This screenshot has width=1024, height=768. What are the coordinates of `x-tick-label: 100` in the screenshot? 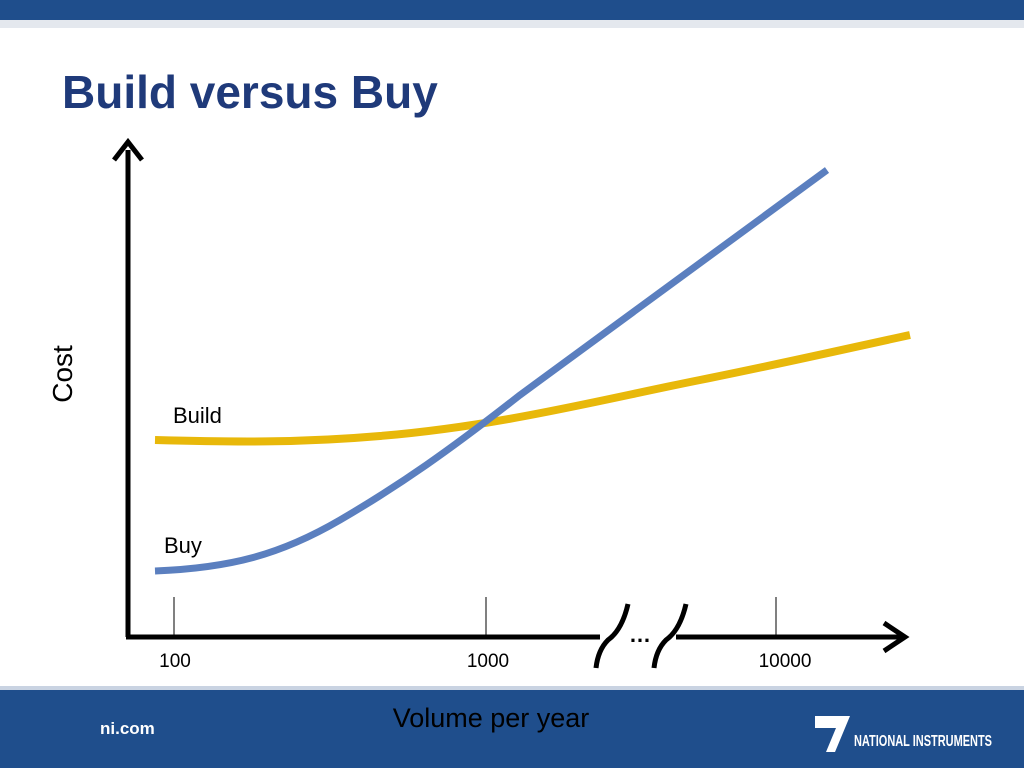 It's located at (175, 661).